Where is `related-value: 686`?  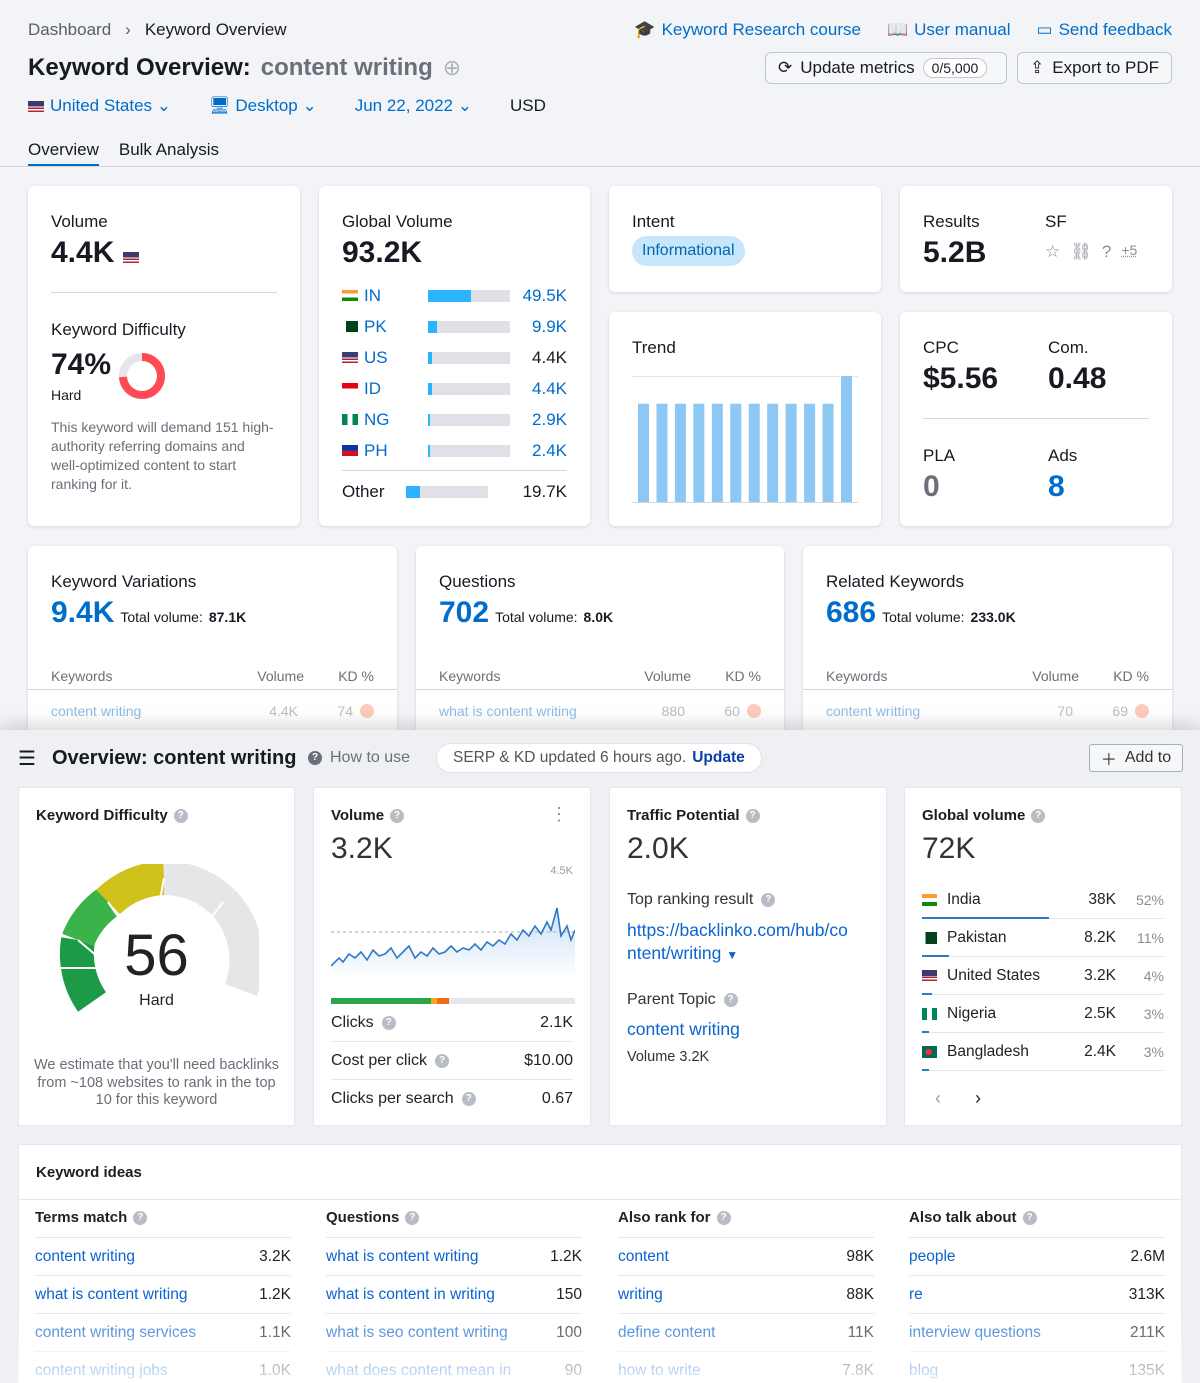 related-value: 686 is located at coordinates (851, 612).